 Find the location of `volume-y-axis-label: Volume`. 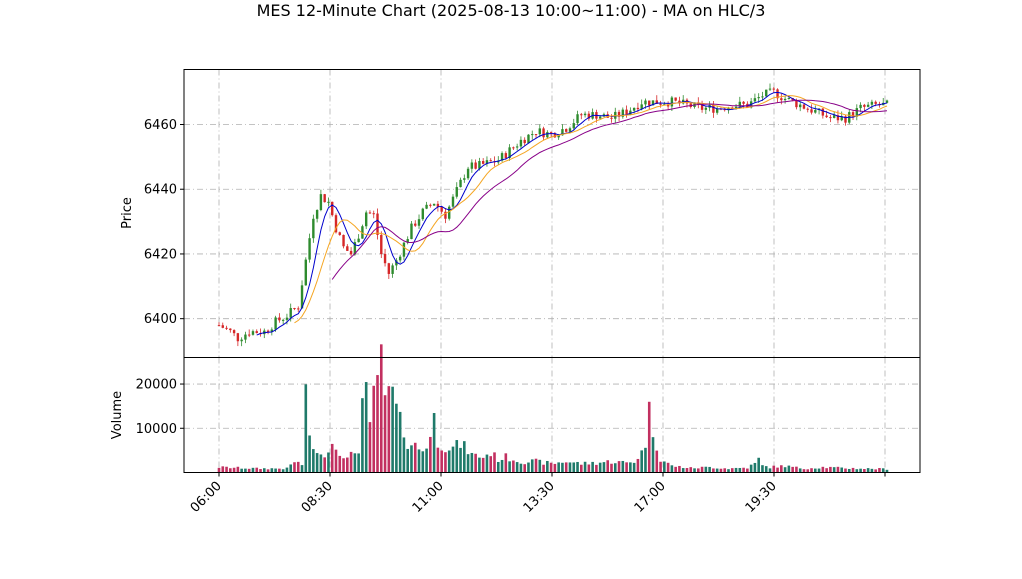

volume-y-axis-label: Volume is located at coordinates (117, 415).